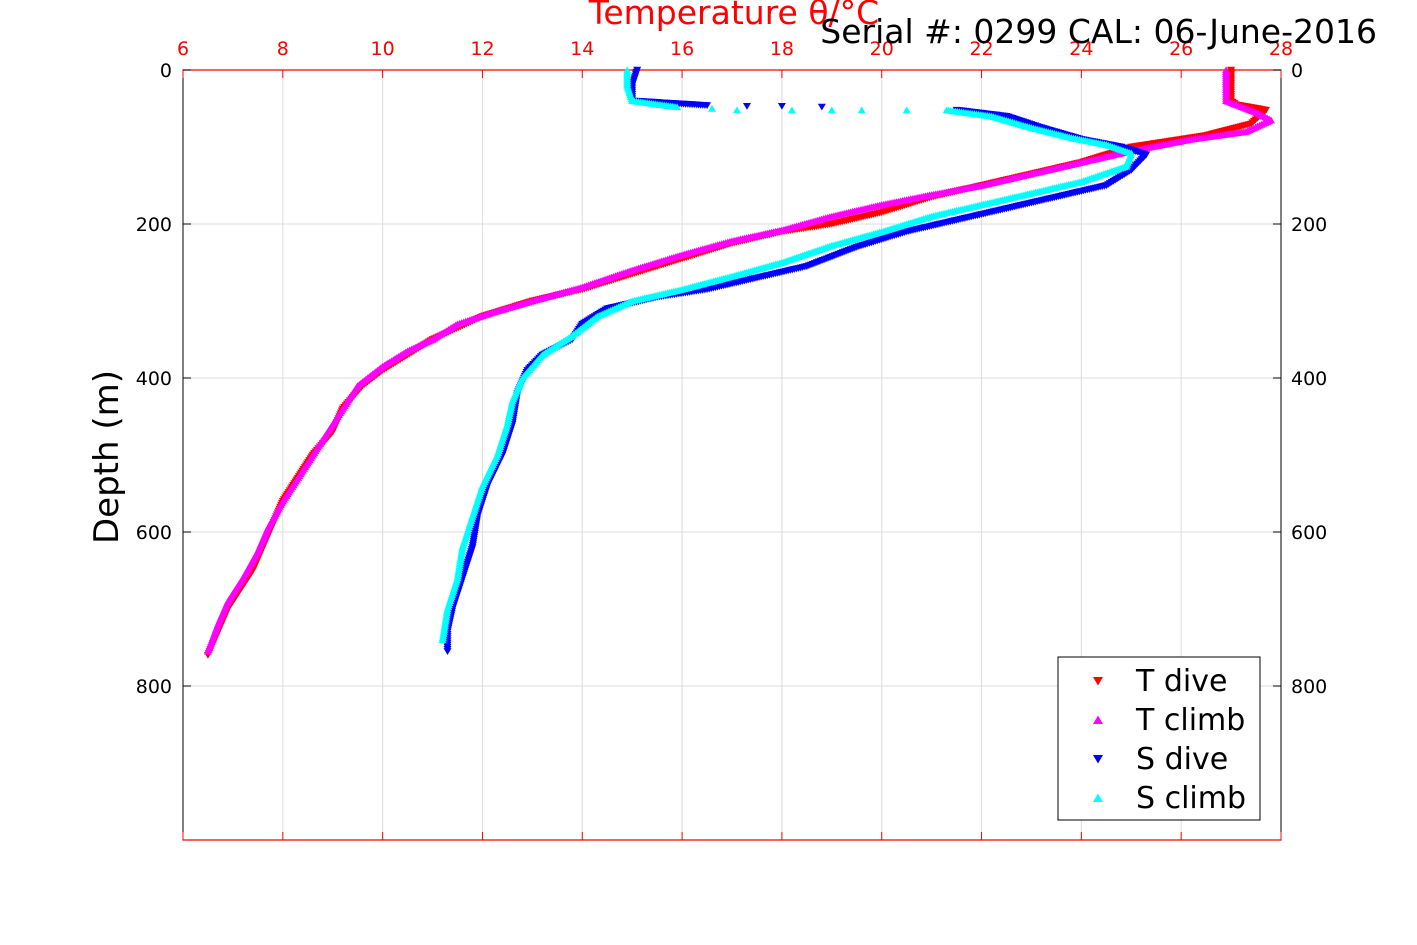 The height and width of the screenshot is (945, 1417). Describe the element at coordinates (1182, 759) in the screenshot. I see `legend-label: S dive` at that location.